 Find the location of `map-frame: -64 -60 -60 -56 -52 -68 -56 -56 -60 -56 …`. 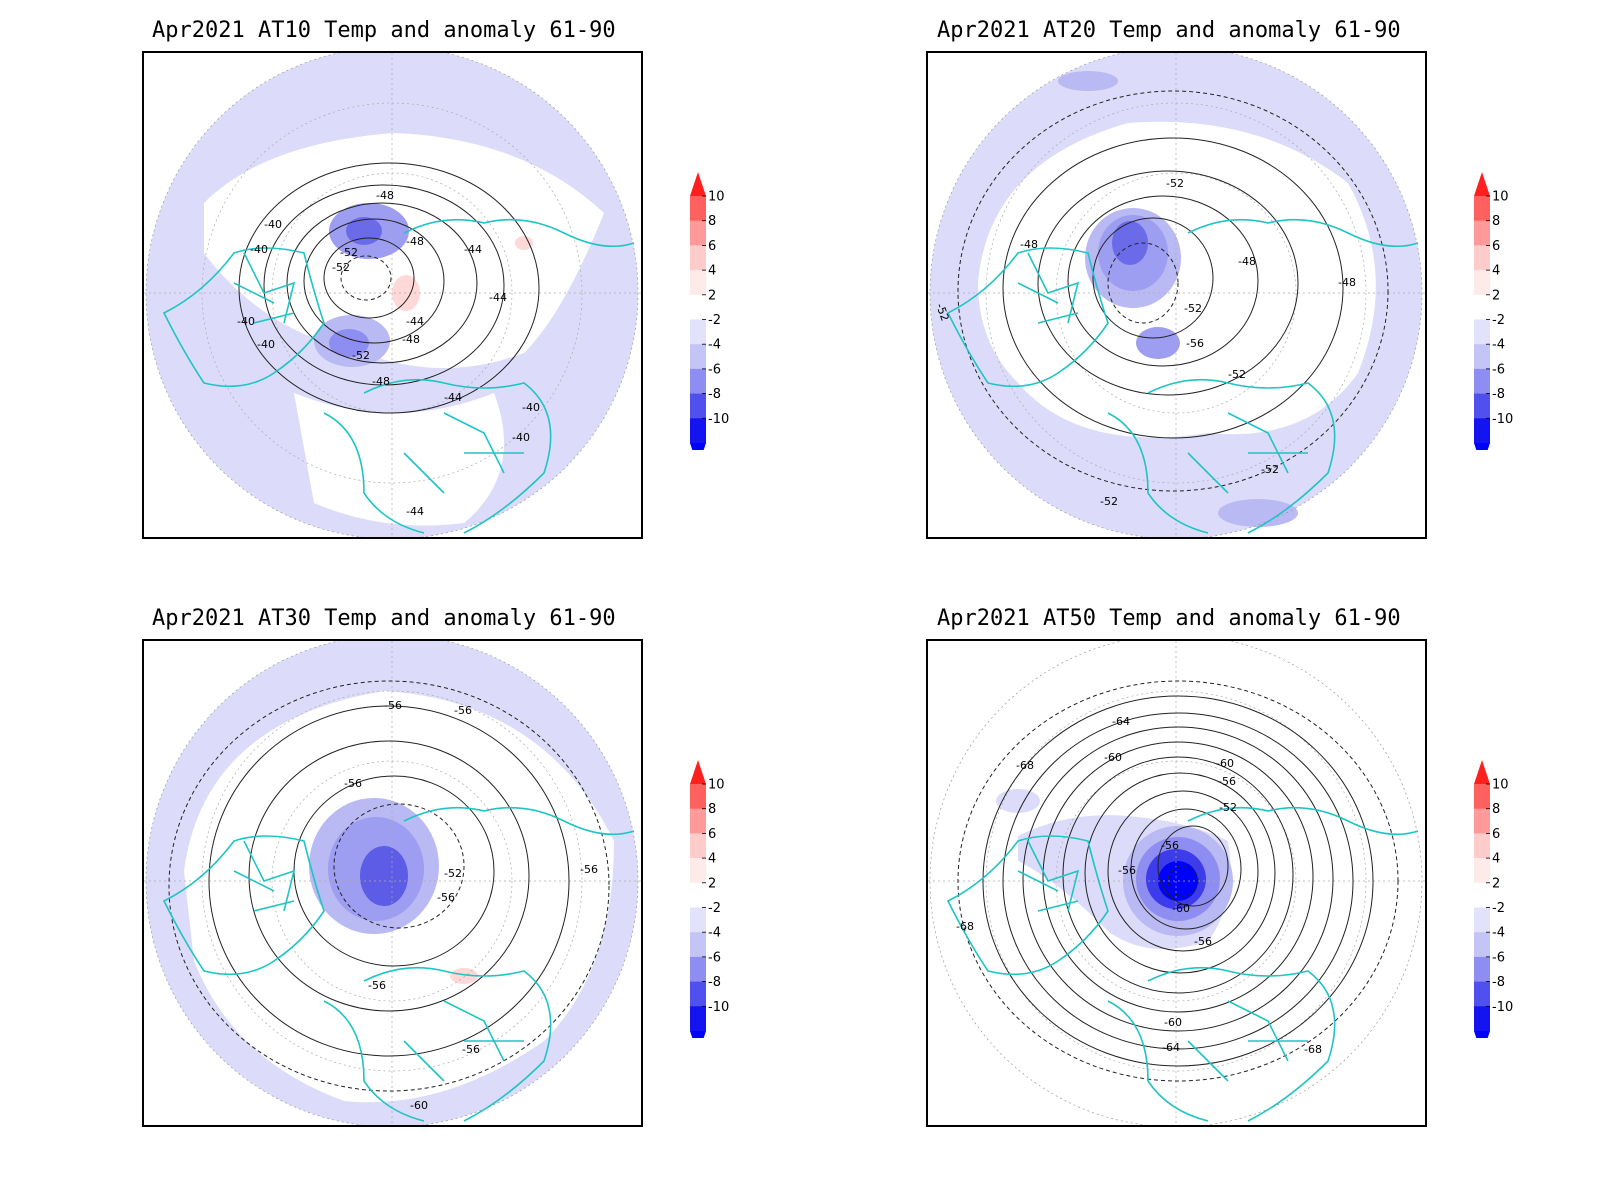

map-frame: -64 -60 -60 -56 -52 -68 -56 -56 -60 -56 … is located at coordinates (1176, 883).